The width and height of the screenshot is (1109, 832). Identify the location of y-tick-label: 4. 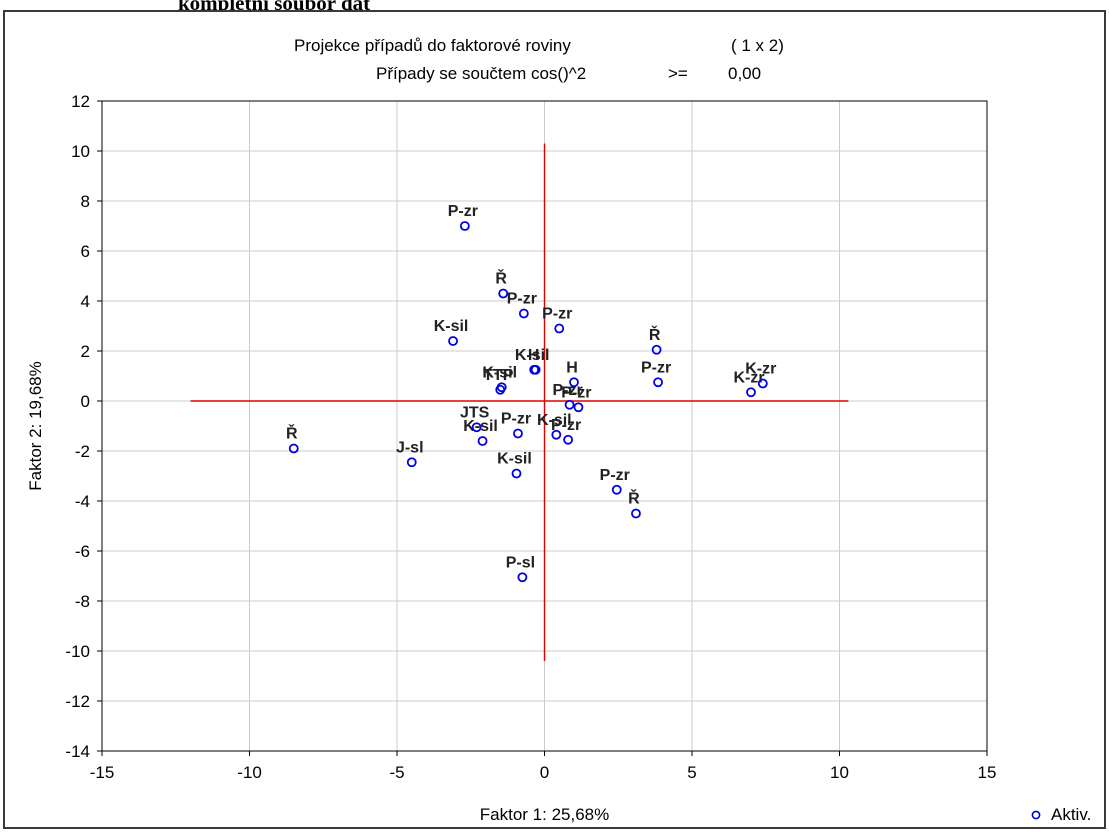
(85, 301).